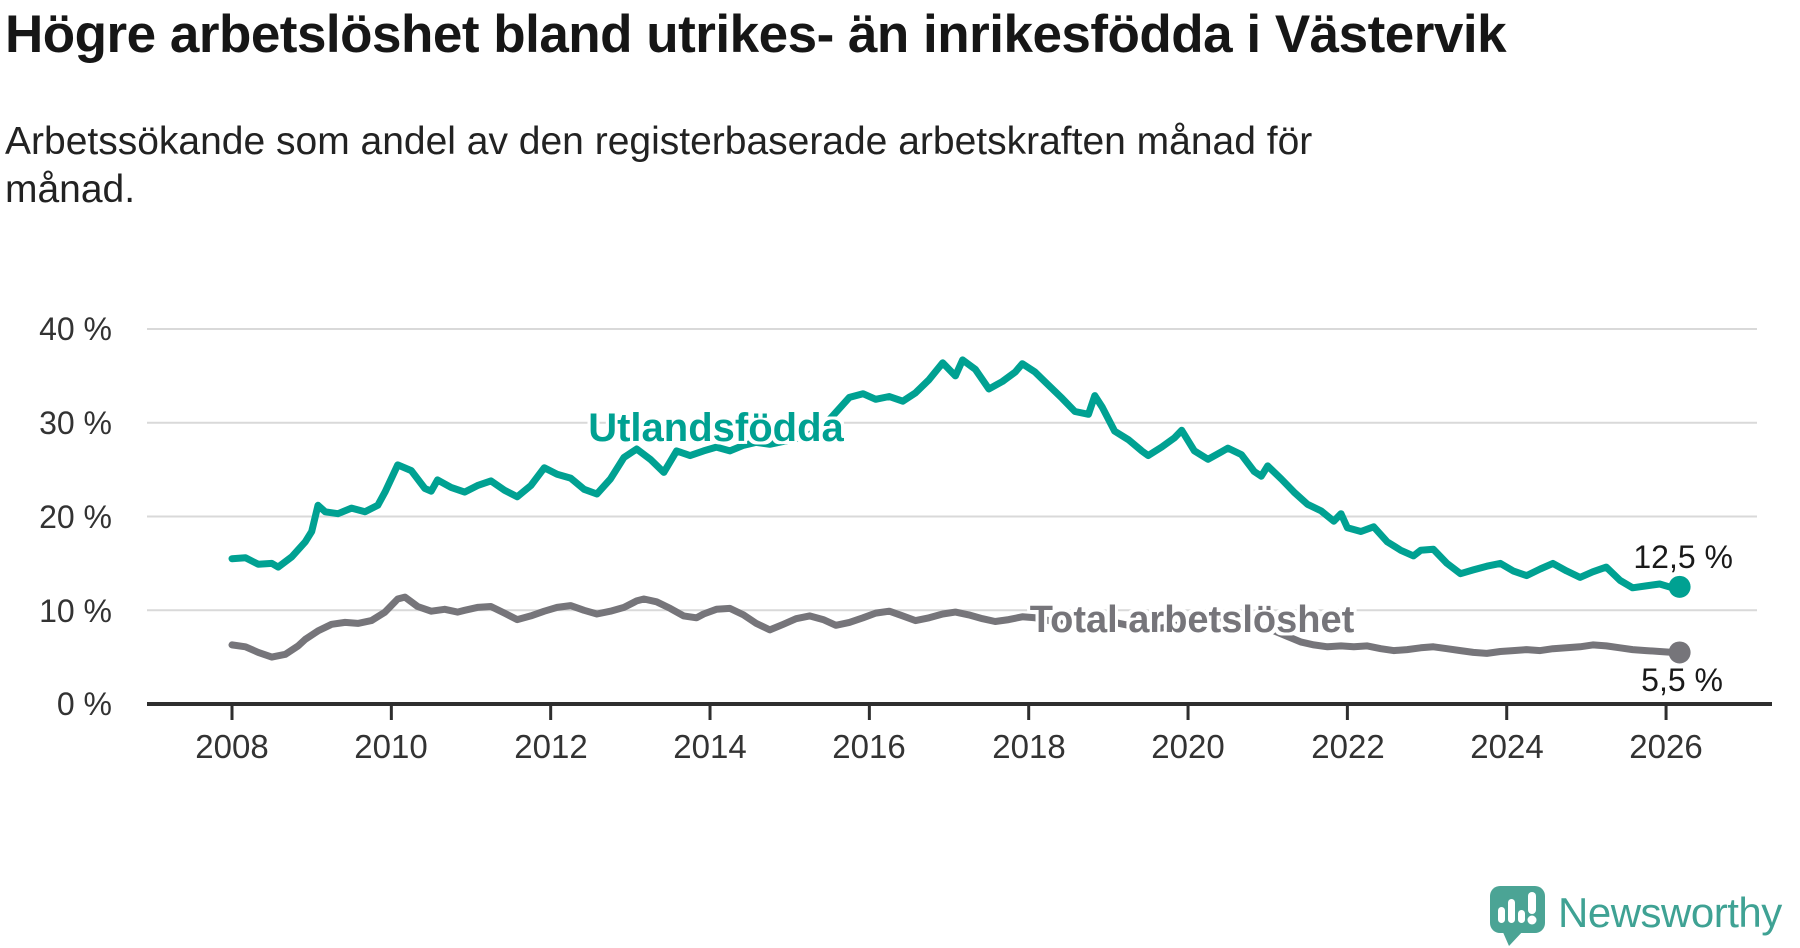  What do you see at coordinates (710, 746) in the screenshot?
I see `x-tick-2014: 2014` at bounding box center [710, 746].